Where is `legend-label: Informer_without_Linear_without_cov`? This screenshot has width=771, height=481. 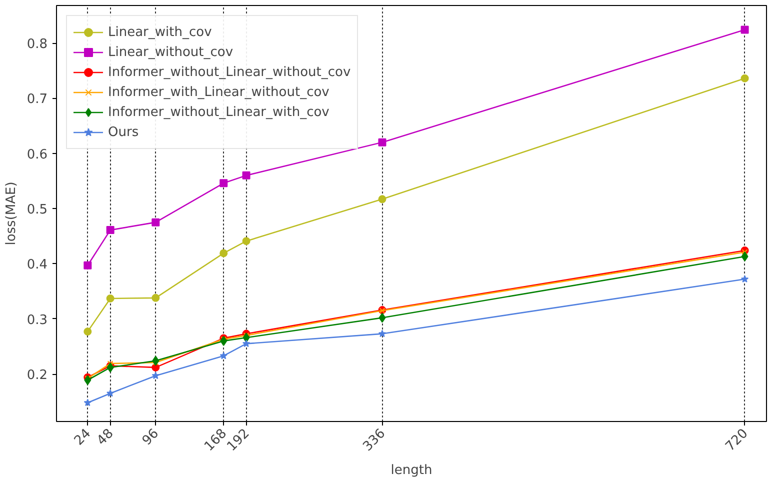
legend-label: Informer_without_Linear_without_cov is located at coordinates (229, 72).